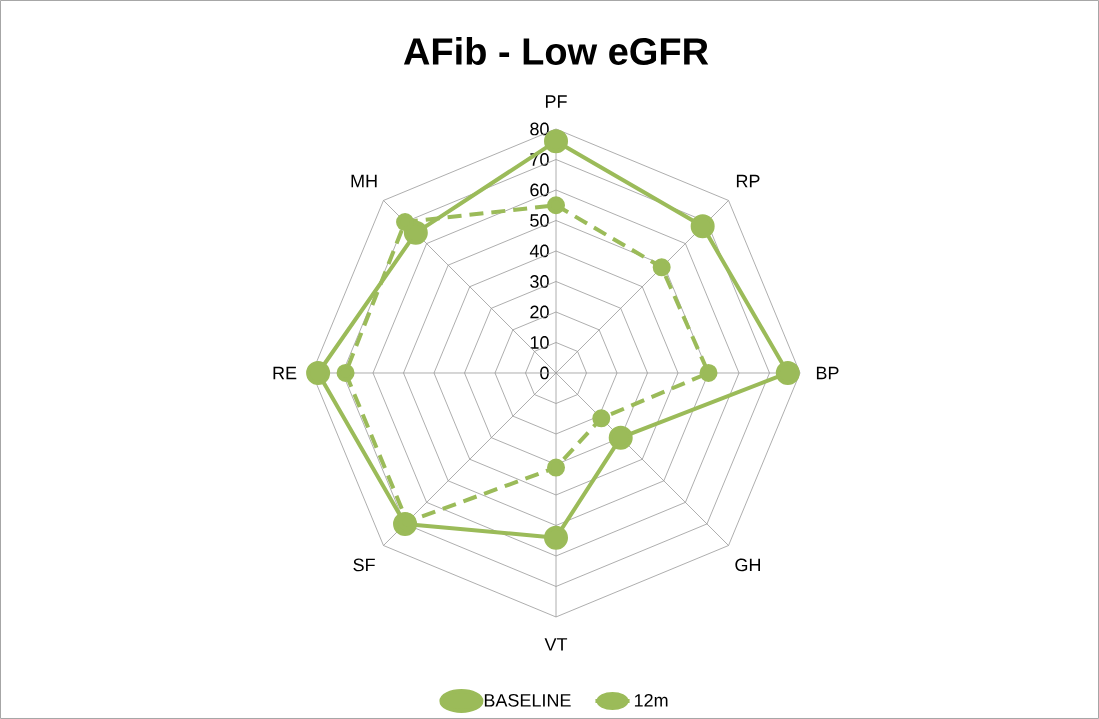 The height and width of the screenshot is (719, 1099). What do you see at coordinates (539, 129) in the screenshot?
I see `y-tick-label: 80` at bounding box center [539, 129].